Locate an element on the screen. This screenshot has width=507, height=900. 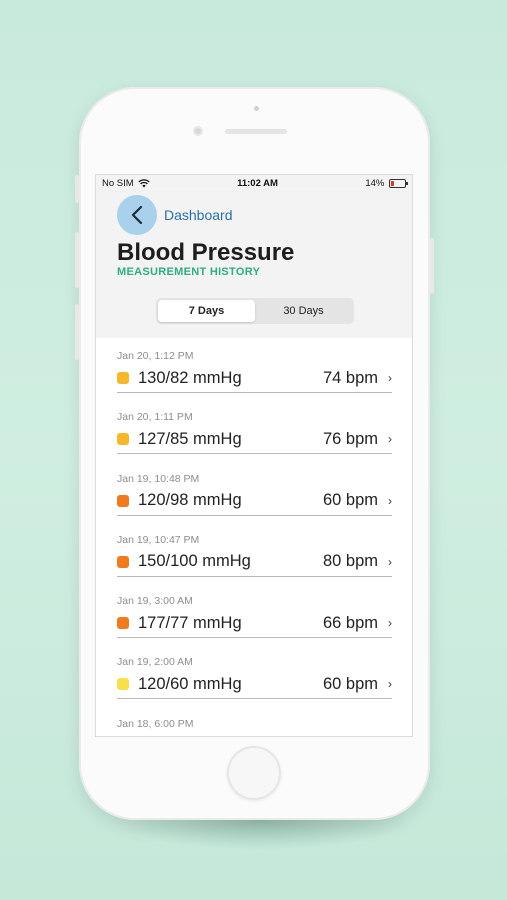
range-selector-bar: 7 Days 30 Days is located at coordinates (254, 313).